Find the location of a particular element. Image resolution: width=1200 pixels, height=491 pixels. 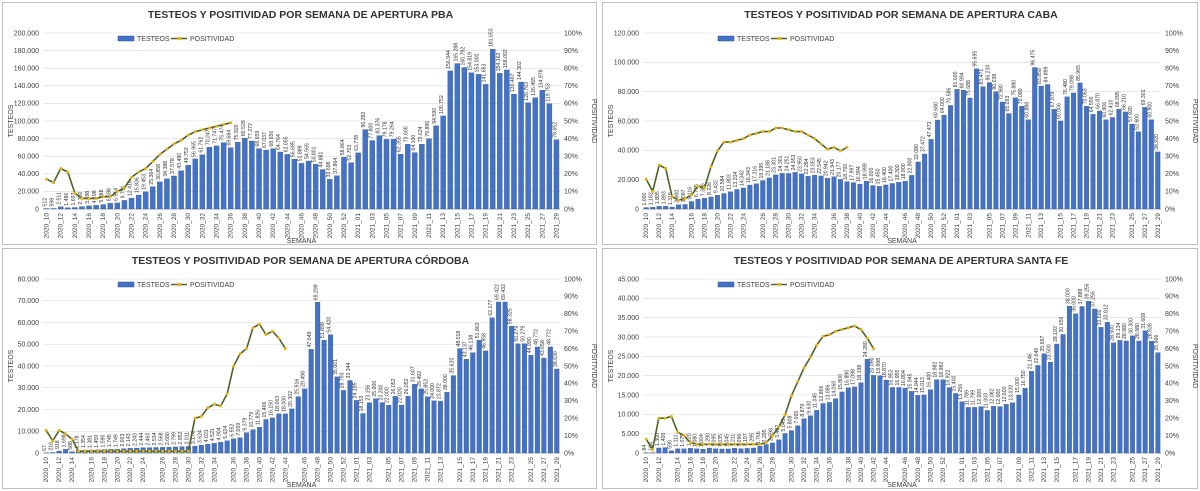

bar-data-label: 105.752 is located at coordinates (442, 104).